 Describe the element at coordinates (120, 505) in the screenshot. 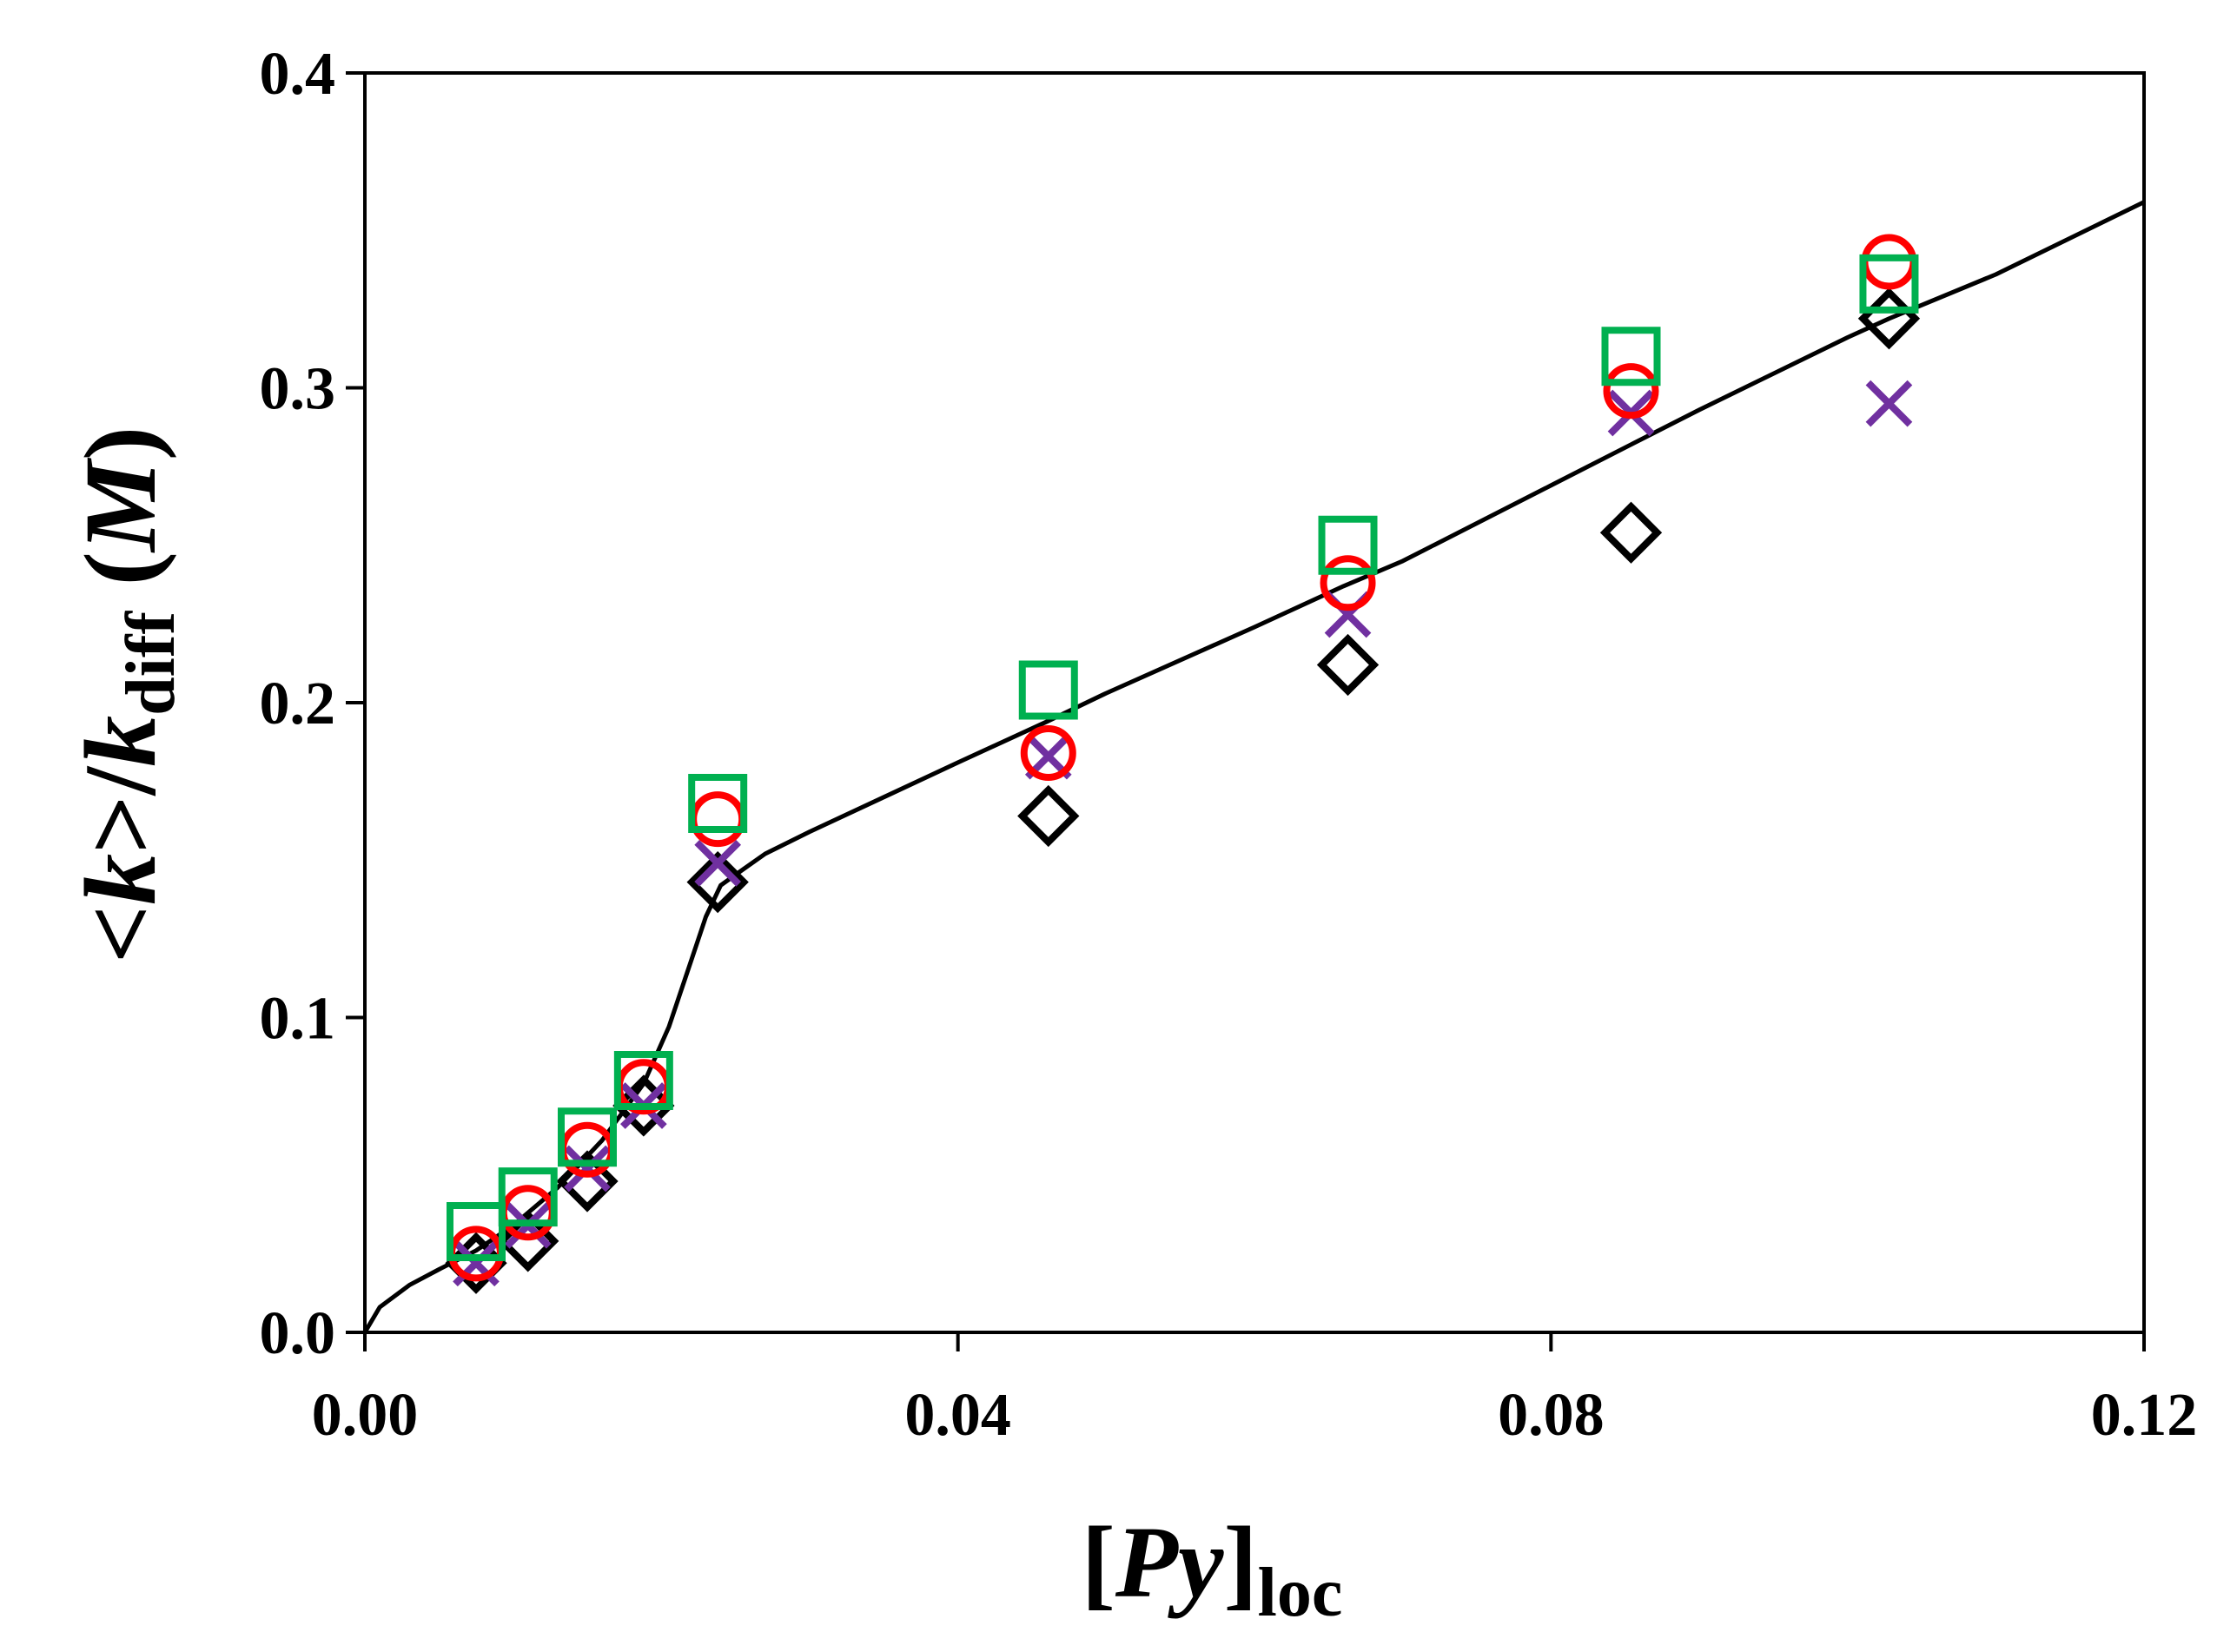

I see `y-axis-title-unit: M` at that location.